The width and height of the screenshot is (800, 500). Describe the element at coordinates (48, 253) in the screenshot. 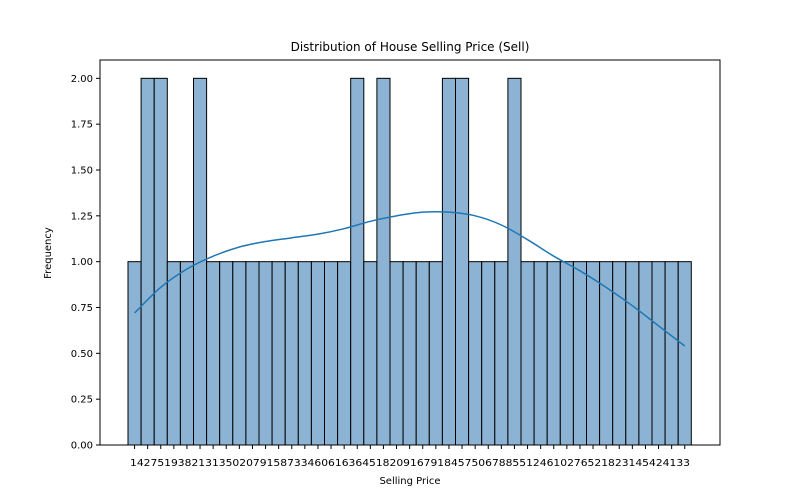

I see `y-axis-label: Frequency` at that location.